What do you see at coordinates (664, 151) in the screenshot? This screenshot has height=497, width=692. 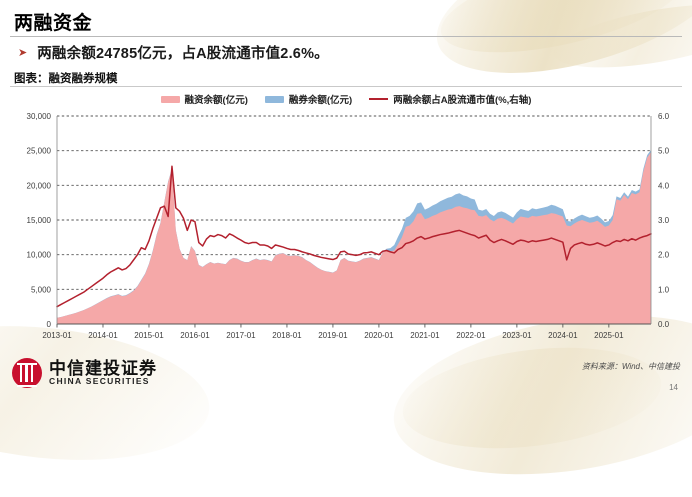 I see `y-axis-right-tick: 5.0` at bounding box center [664, 151].